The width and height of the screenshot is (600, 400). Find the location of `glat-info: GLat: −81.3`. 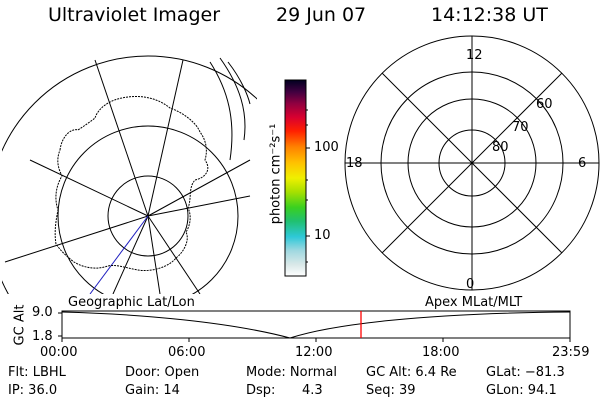

glat-info: GLat: −81.3 is located at coordinates (525, 372).